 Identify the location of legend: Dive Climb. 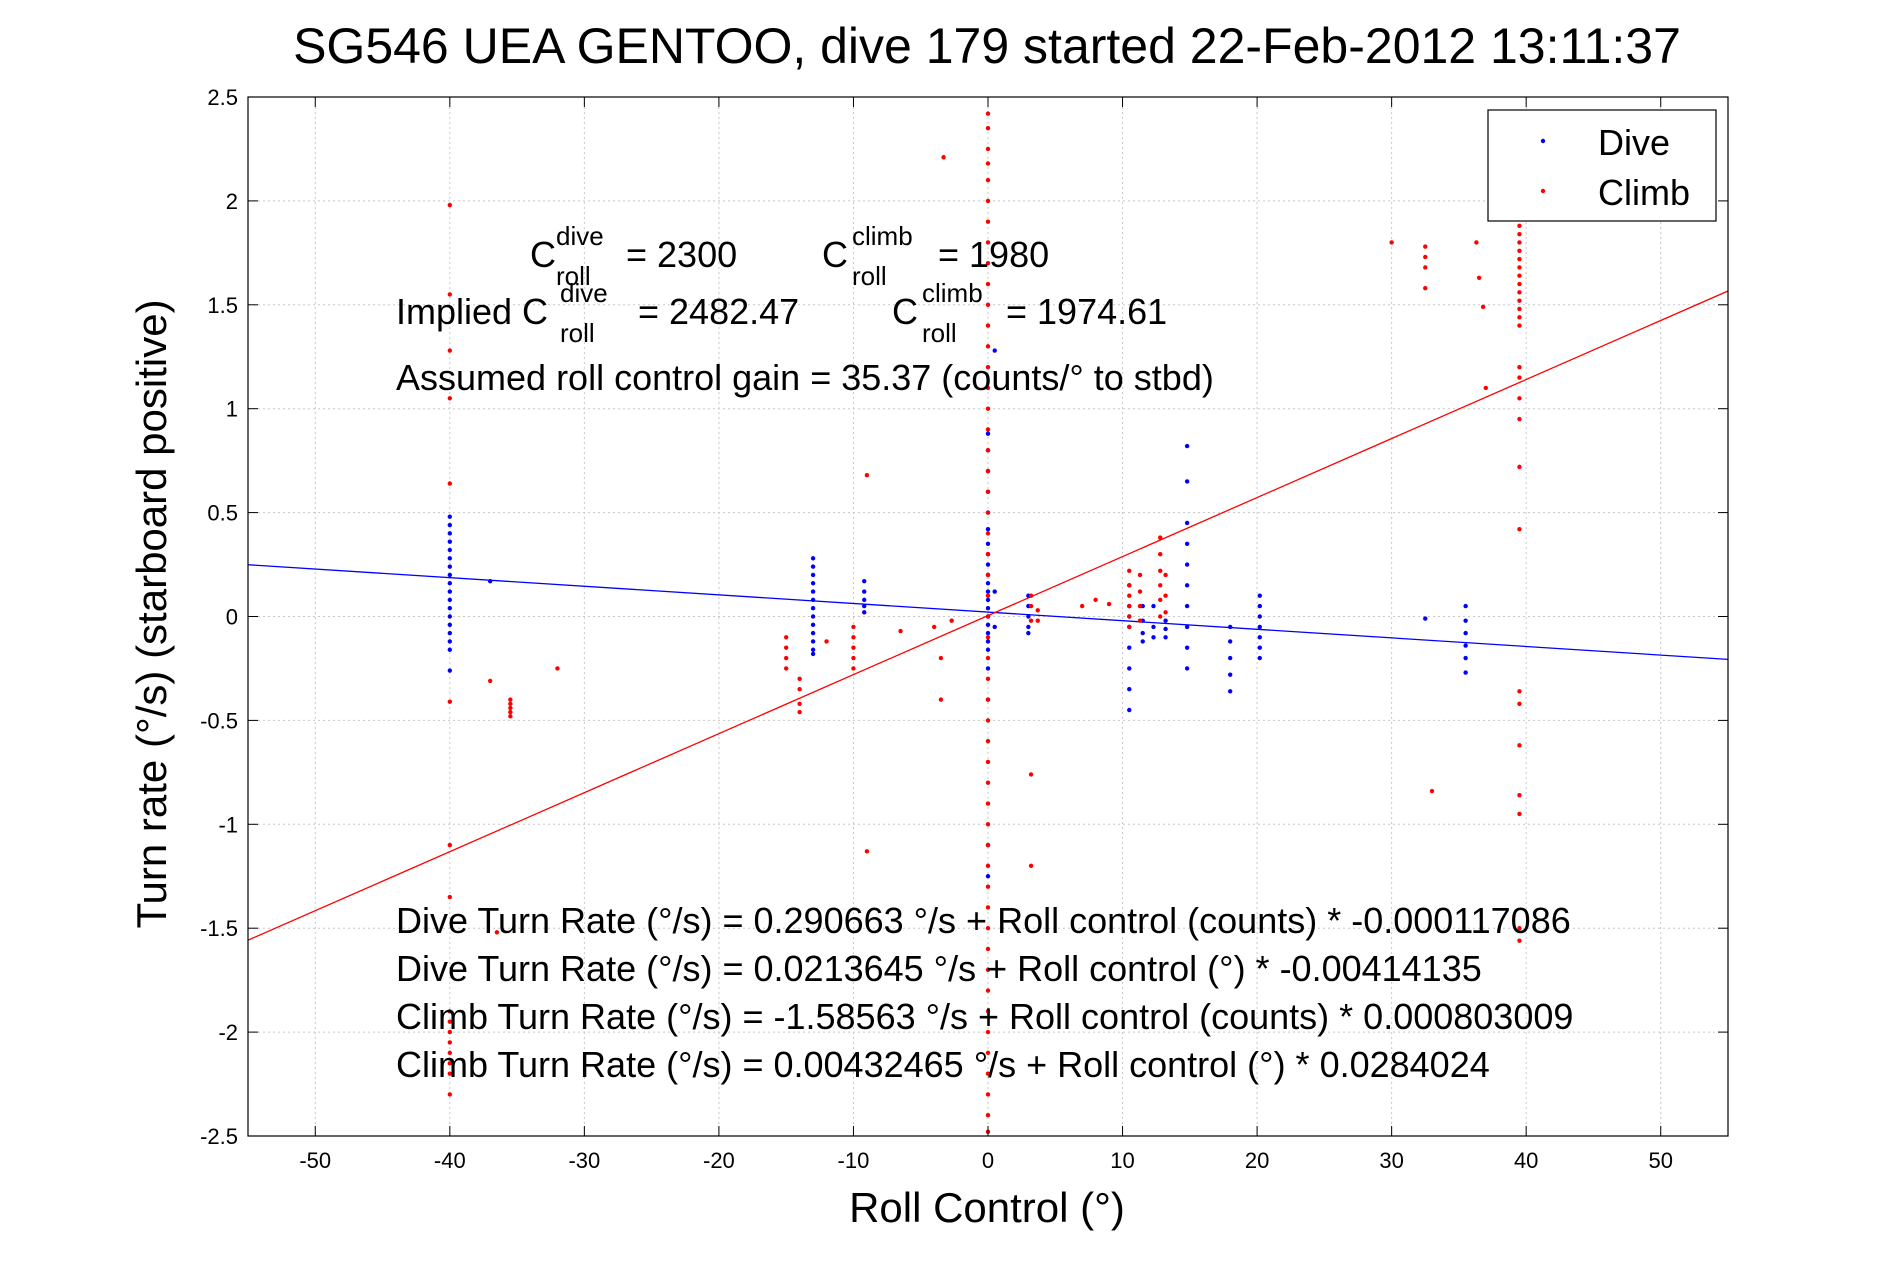
(1602, 165).